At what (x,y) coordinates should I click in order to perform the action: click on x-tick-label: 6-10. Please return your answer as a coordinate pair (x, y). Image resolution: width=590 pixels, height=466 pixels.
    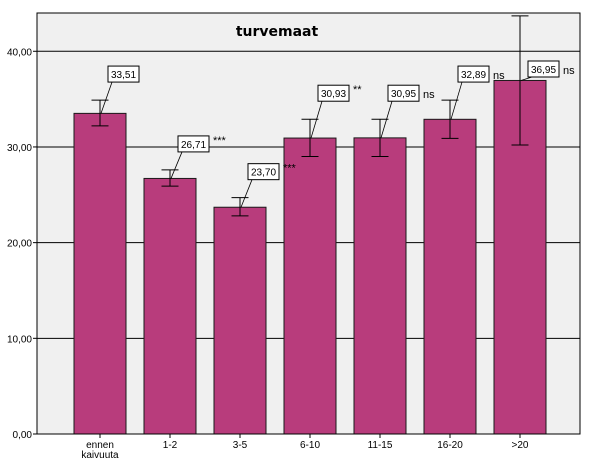
    Looking at the image, I should click on (310, 445).